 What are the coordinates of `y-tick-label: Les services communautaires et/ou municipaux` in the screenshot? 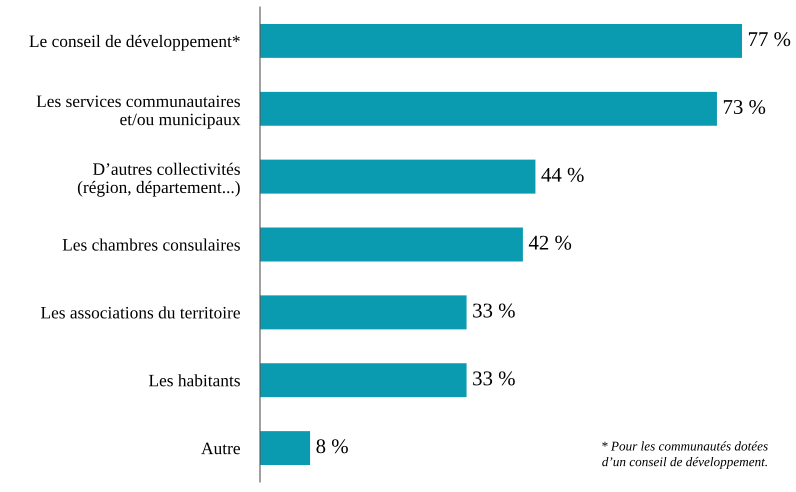 It's located at (138, 112).